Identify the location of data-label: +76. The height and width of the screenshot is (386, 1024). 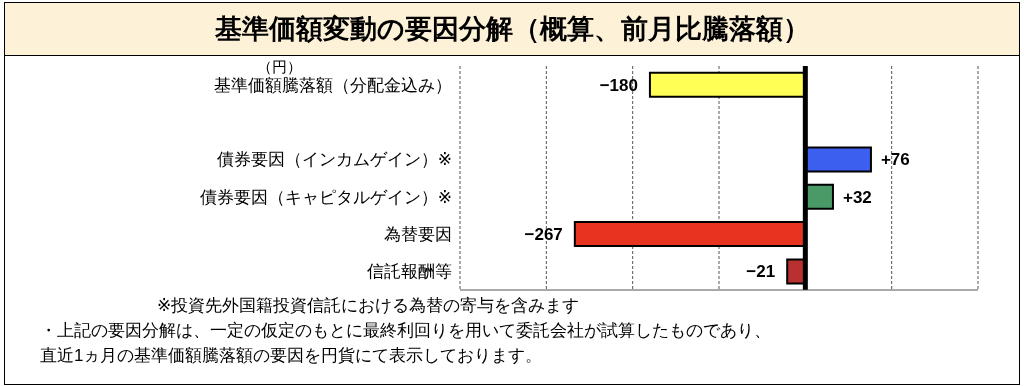
(895, 160).